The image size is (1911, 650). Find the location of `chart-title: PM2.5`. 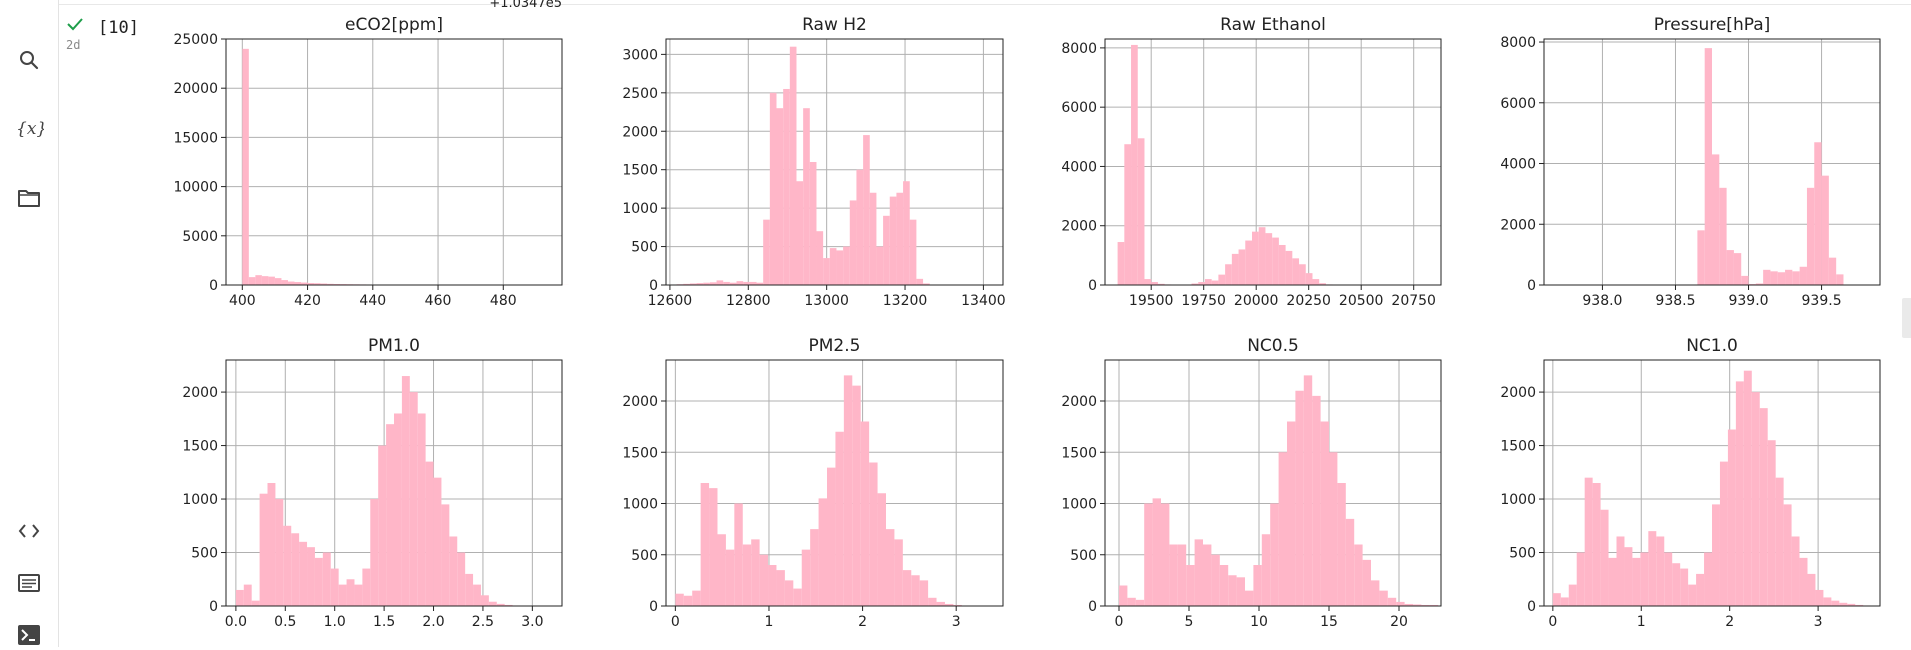

chart-title: PM2.5 is located at coordinates (835, 346).